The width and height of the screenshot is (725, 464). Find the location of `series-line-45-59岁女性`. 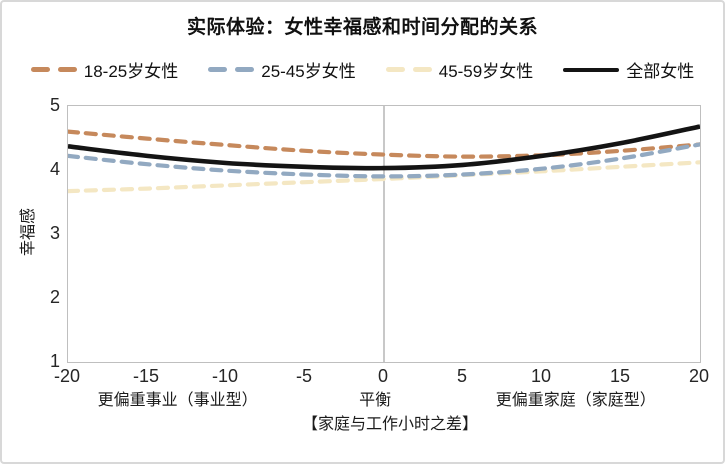

series-line-45-59岁女性 is located at coordinates (384, 177).